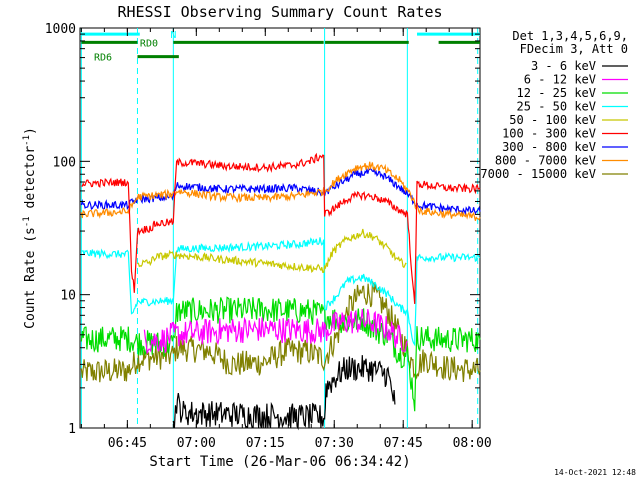 This screenshot has width=640, height=480. What do you see at coordinates (173, 35) in the screenshot?
I see `flag-label: N` at bounding box center [173, 35].